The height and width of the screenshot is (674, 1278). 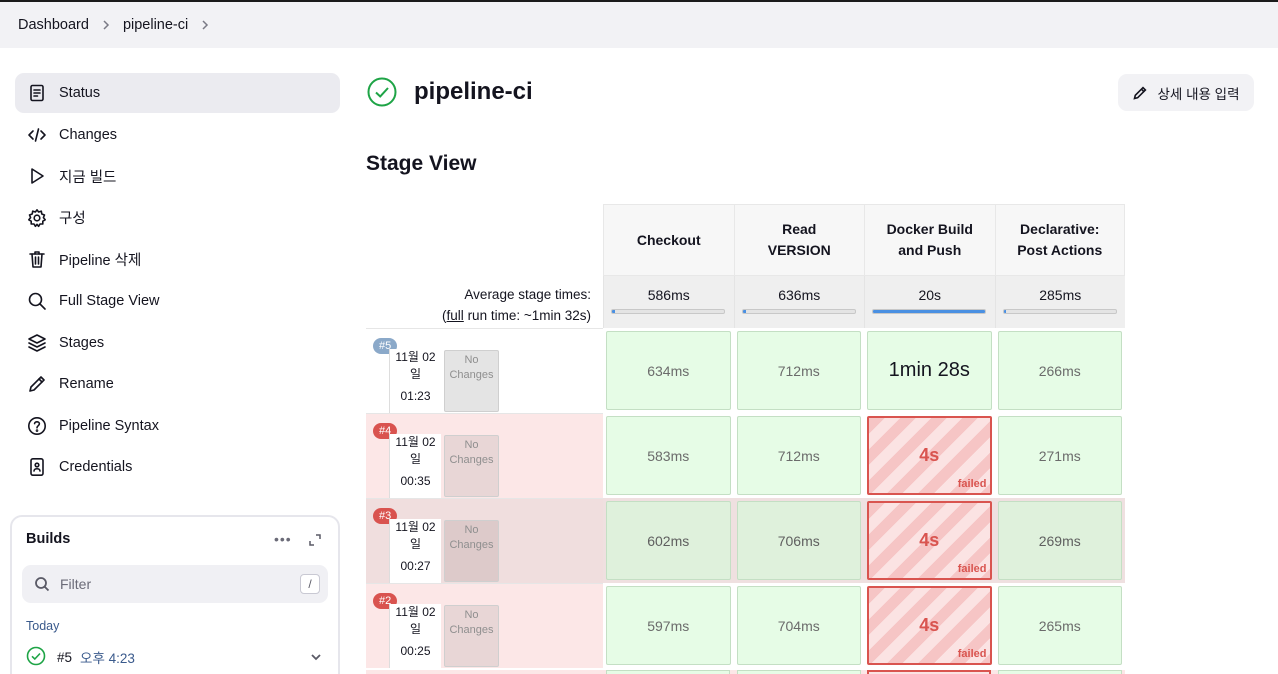 What do you see at coordinates (316, 658) in the screenshot?
I see `chevron-down-icon` at bounding box center [316, 658].